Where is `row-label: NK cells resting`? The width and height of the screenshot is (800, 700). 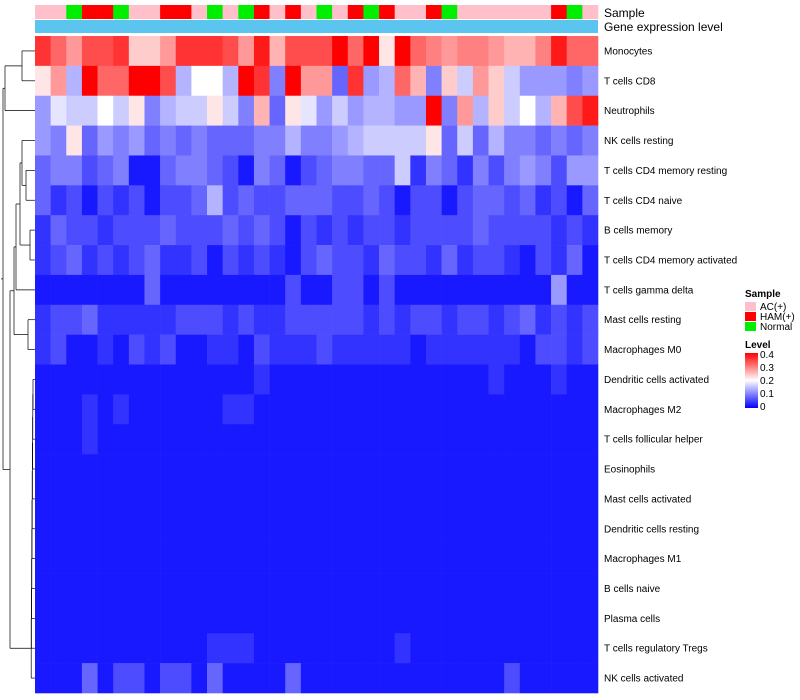 row-label: NK cells resting is located at coordinates (638, 141).